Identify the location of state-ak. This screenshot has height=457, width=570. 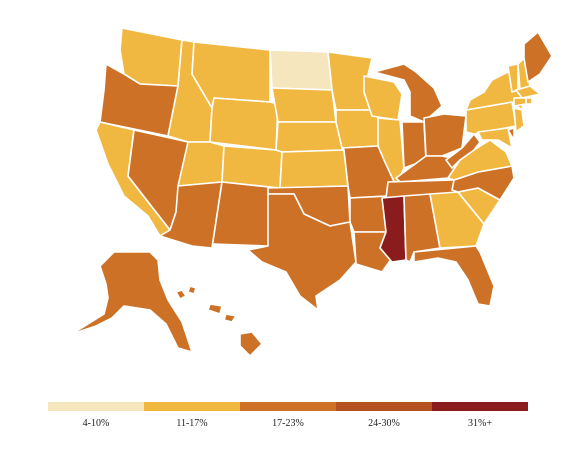
(132, 302).